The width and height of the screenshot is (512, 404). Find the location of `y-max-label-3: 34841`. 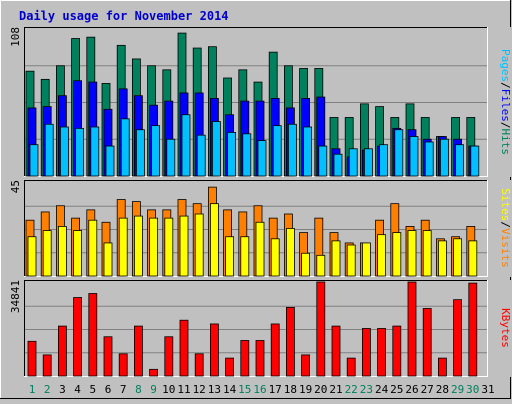

y-max-label-3: 34841 is located at coordinates (15, 296).